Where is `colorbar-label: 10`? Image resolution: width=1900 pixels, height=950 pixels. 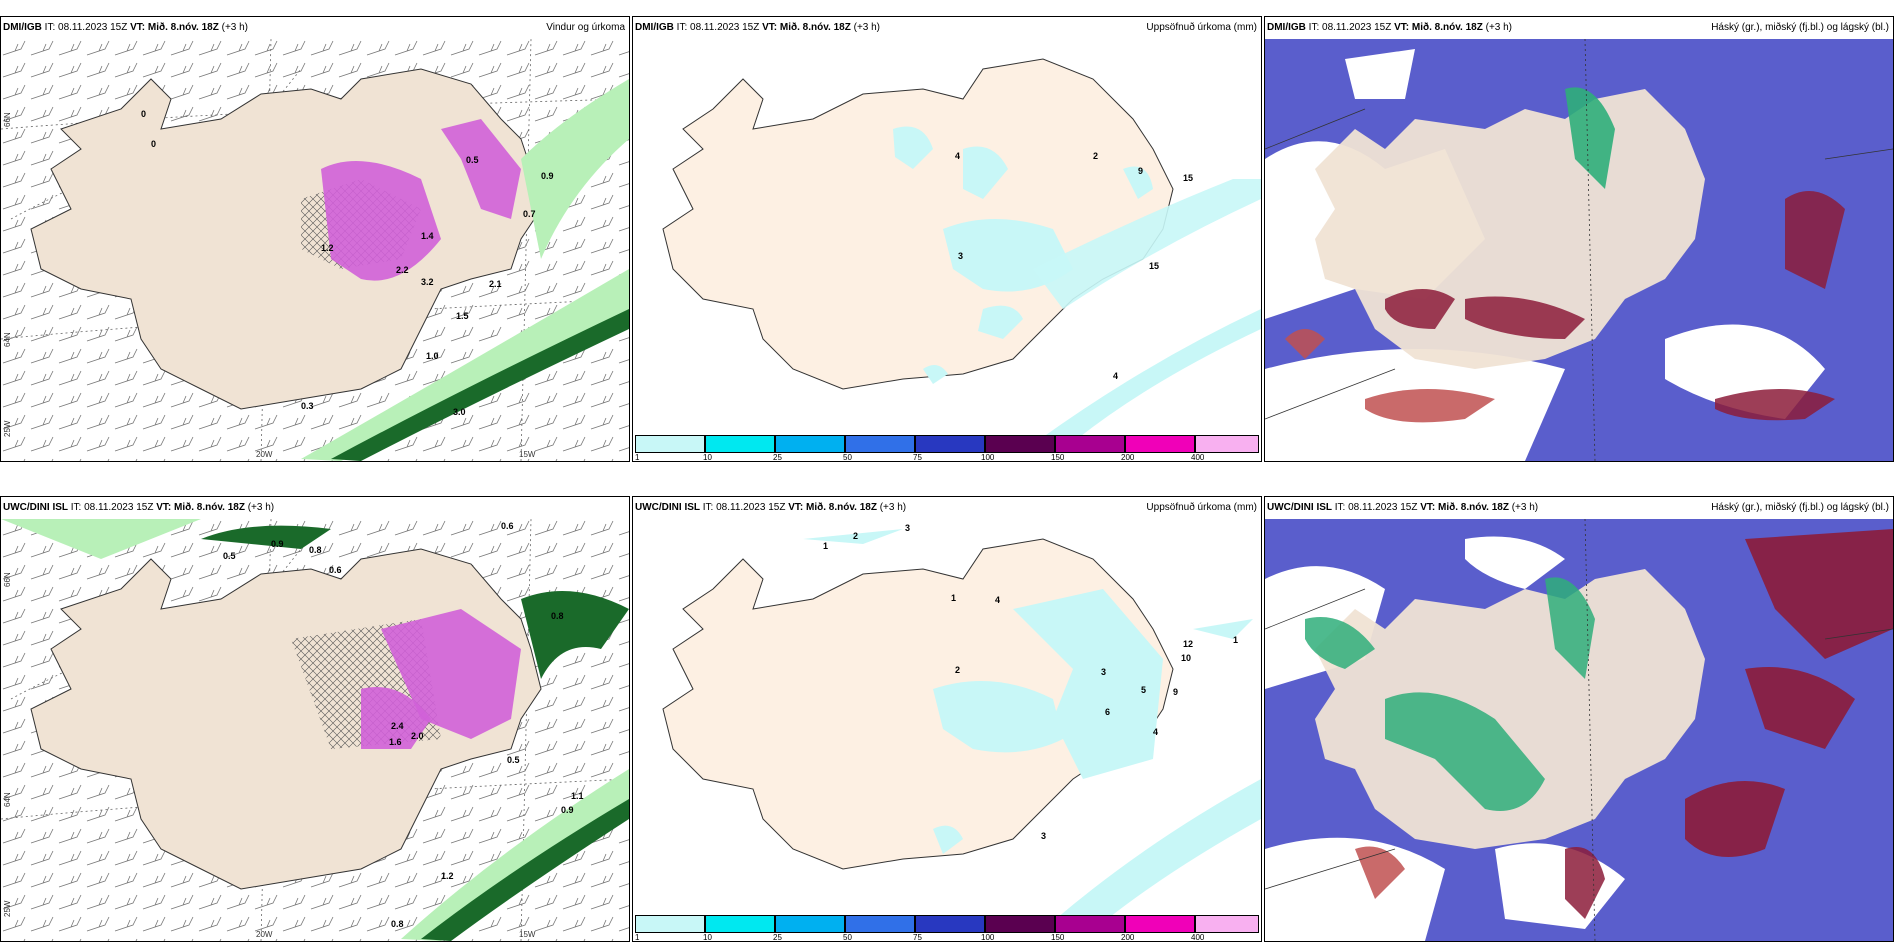 colorbar-label: 10 is located at coordinates (707, 937).